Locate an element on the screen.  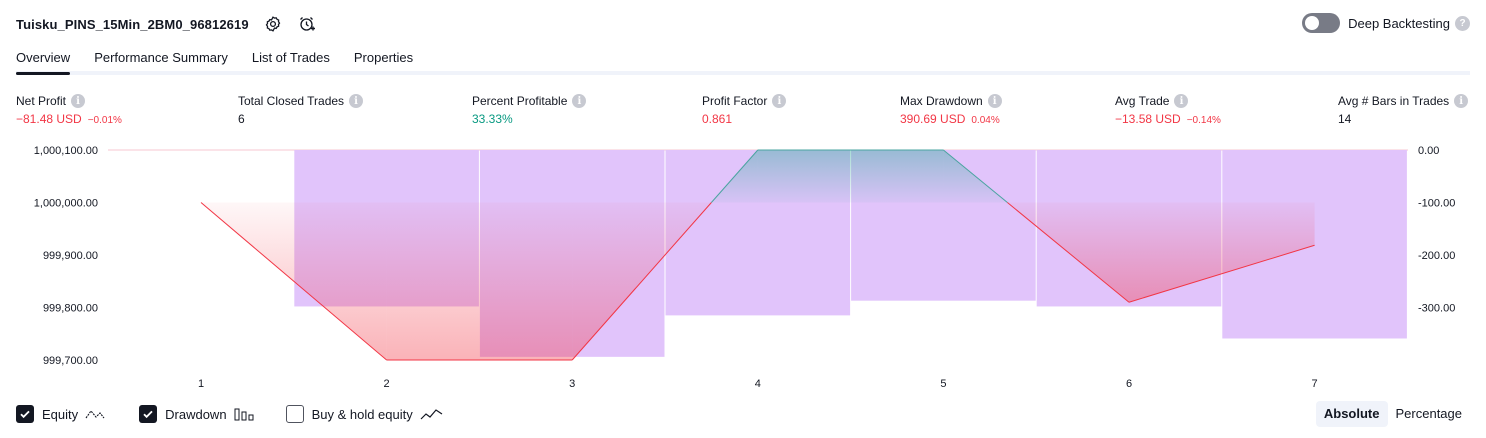
metric-avg-trade: Avg Trade i −13.58 USD −0.14% is located at coordinates (1168, 110).